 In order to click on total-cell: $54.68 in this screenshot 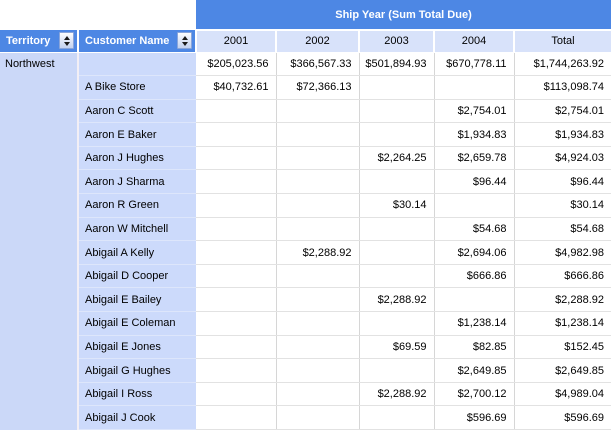, I will do `click(562, 229)`.